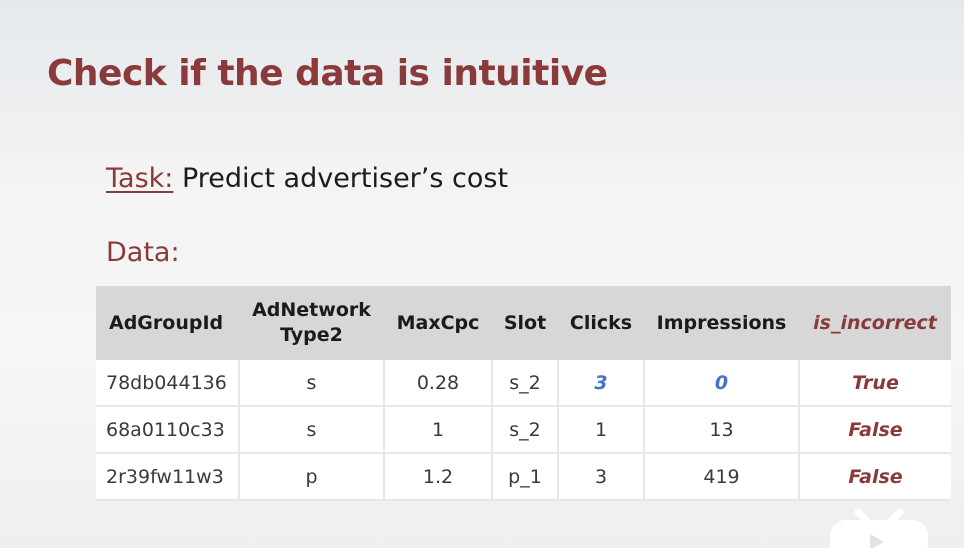 The image size is (964, 548). What do you see at coordinates (438, 477) in the screenshot?
I see `cell-maxcpc: 1.2` at bounding box center [438, 477].